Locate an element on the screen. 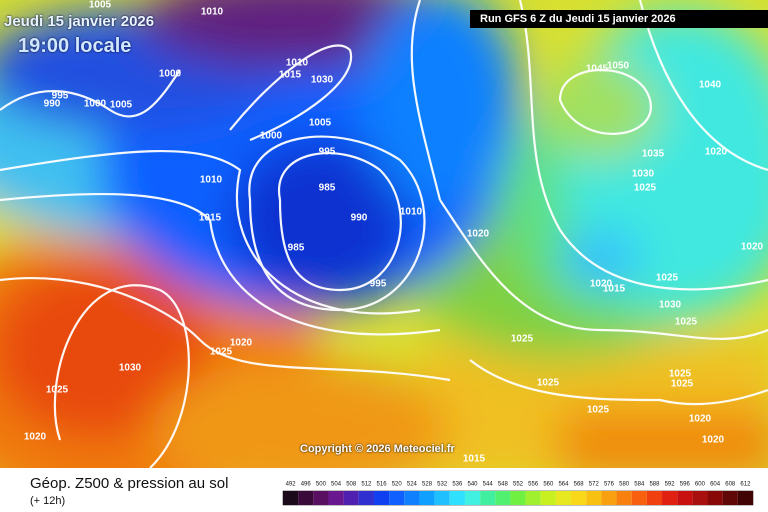 Image resolution: width=768 pixels, height=512 pixels. isobar-label: 1050 is located at coordinates (618, 66).